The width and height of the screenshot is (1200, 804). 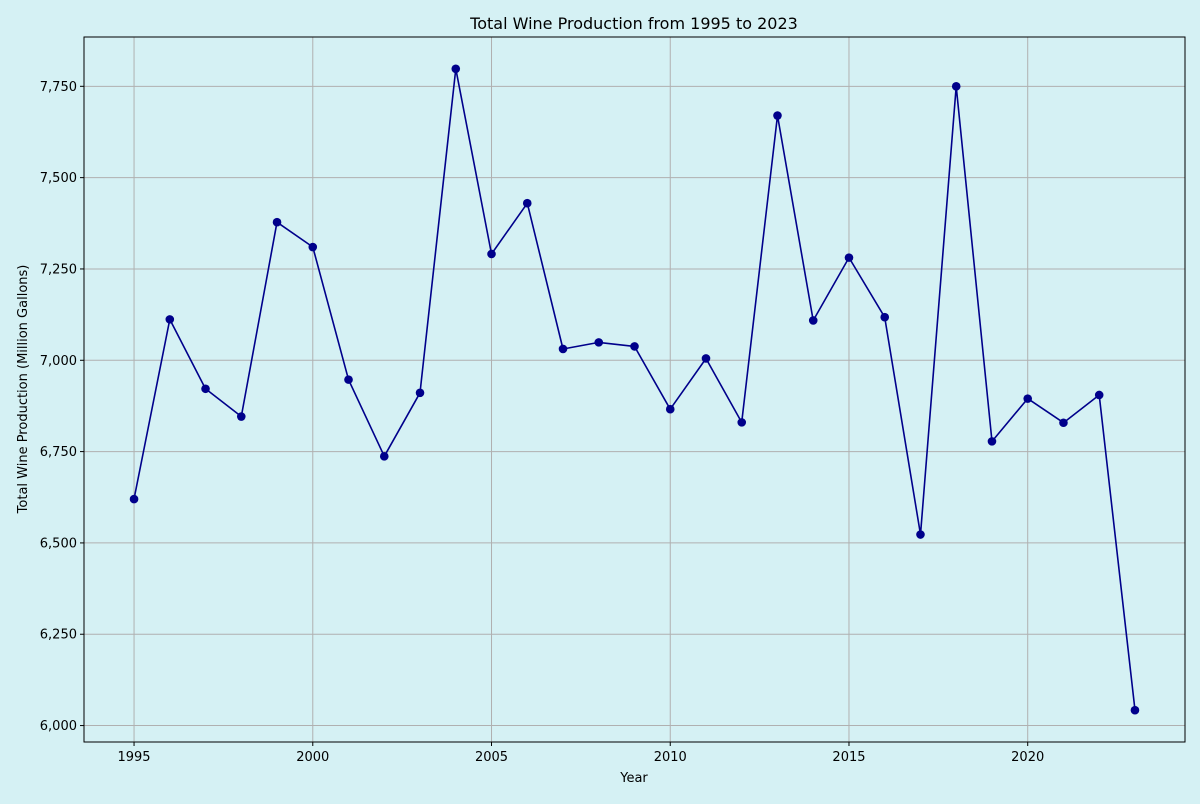 What do you see at coordinates (633, 778) in the screenshot?
I see `x-axis-label: Year` at bounding box center [633, 778].